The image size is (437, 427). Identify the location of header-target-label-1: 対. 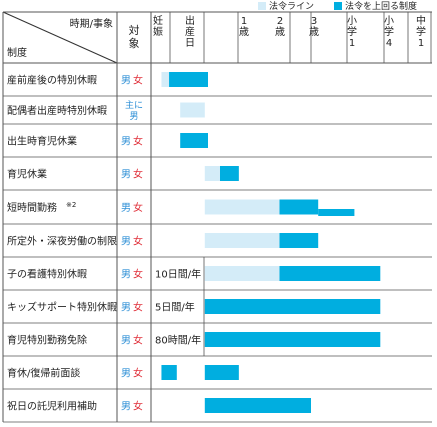
(134, 30).